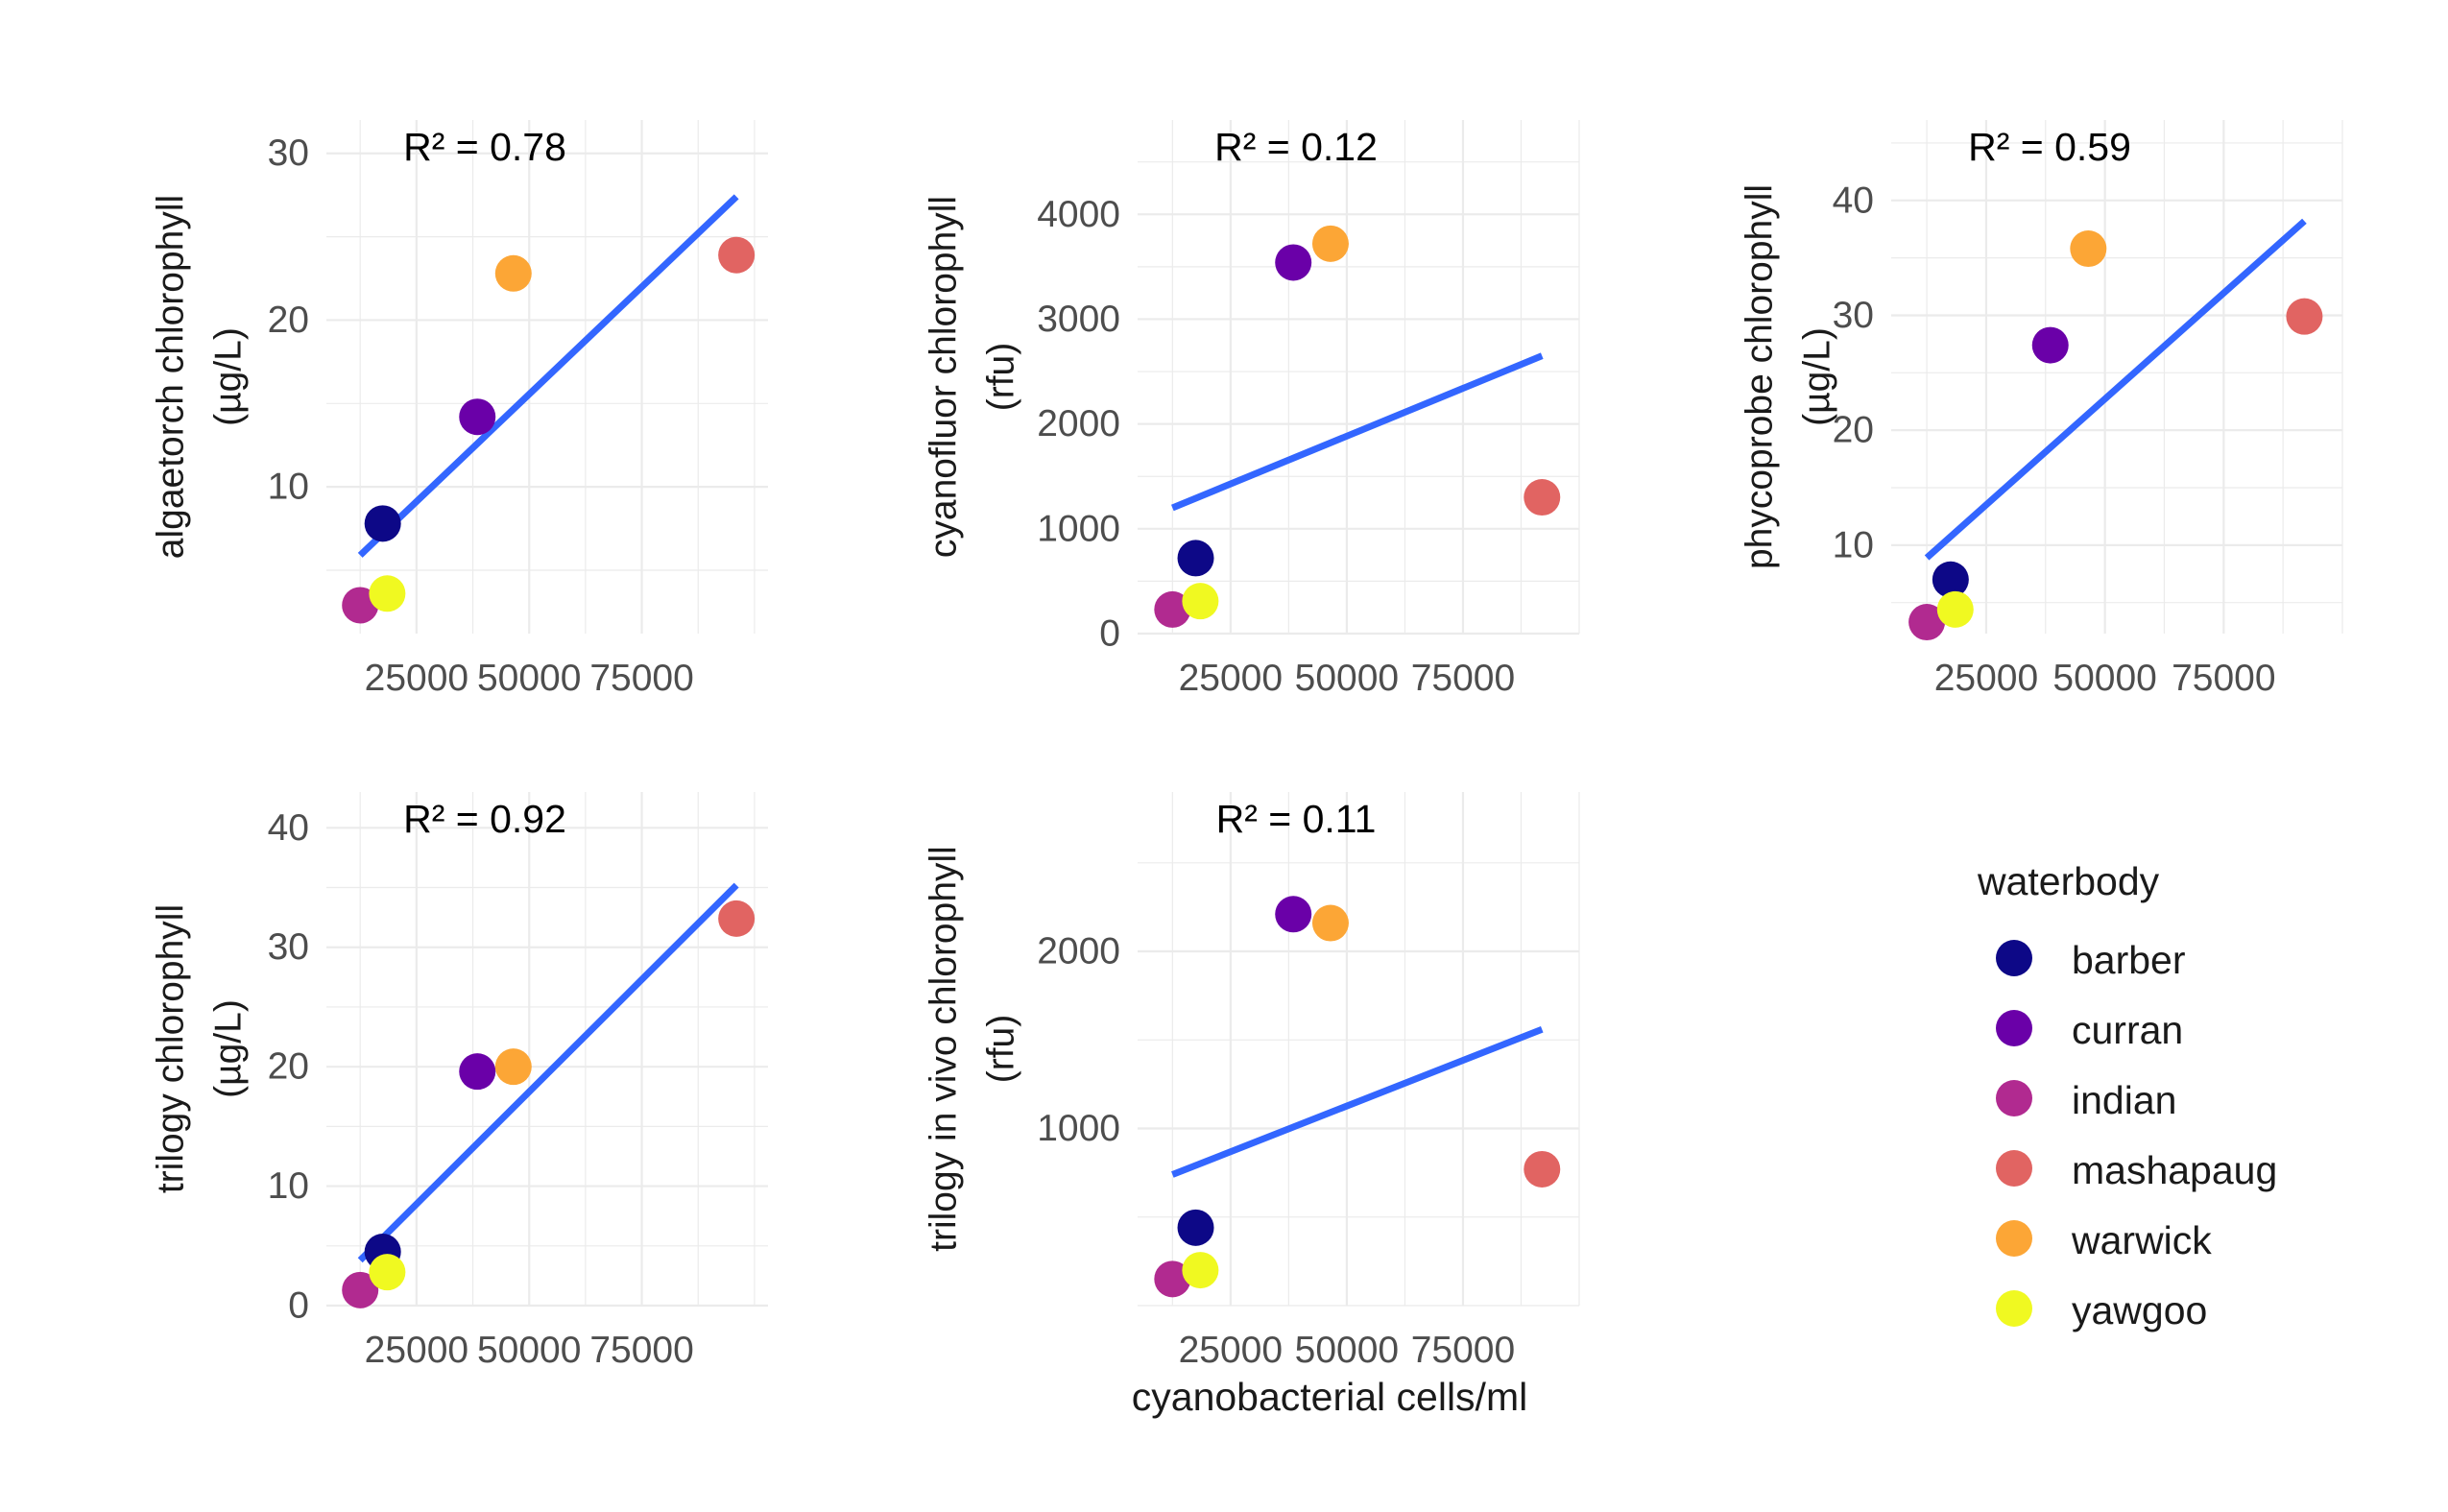  What do you see at coordinates (2014, 1098) in the screenshot?
I see `legend-key-indian` at bounding box center [2014, 1098].